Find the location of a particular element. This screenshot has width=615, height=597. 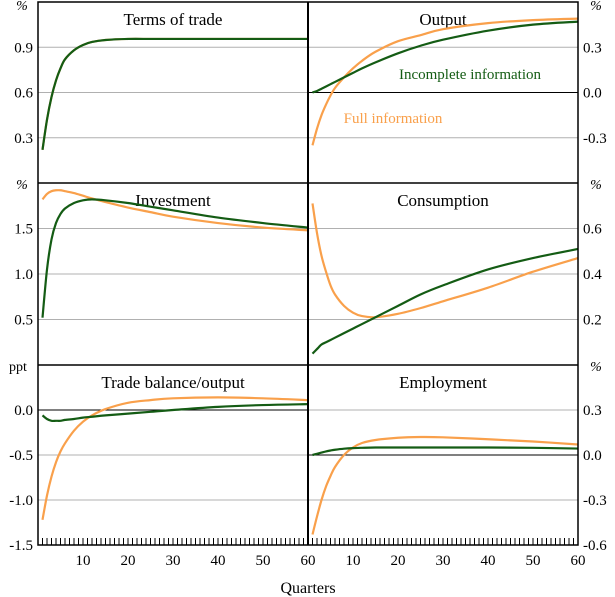

panel-title: Investment is located at coordinates (173, 200).